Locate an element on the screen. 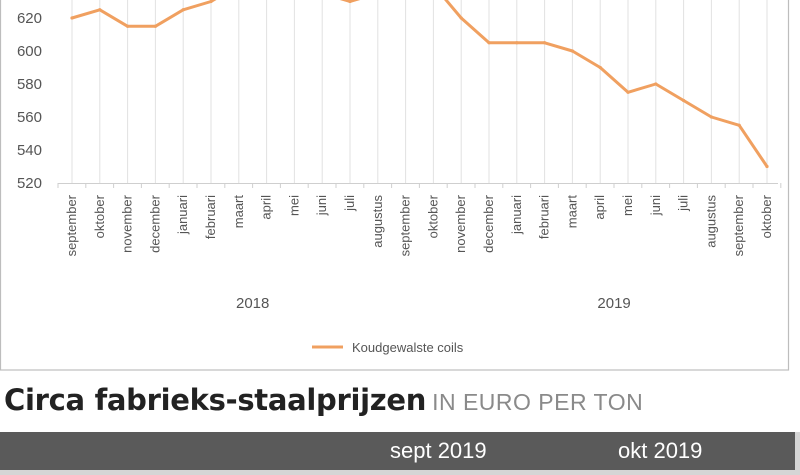 The width and height of the screenshot is (800, 475). y-tick-label: 560 is located at coordinates (29, 117).